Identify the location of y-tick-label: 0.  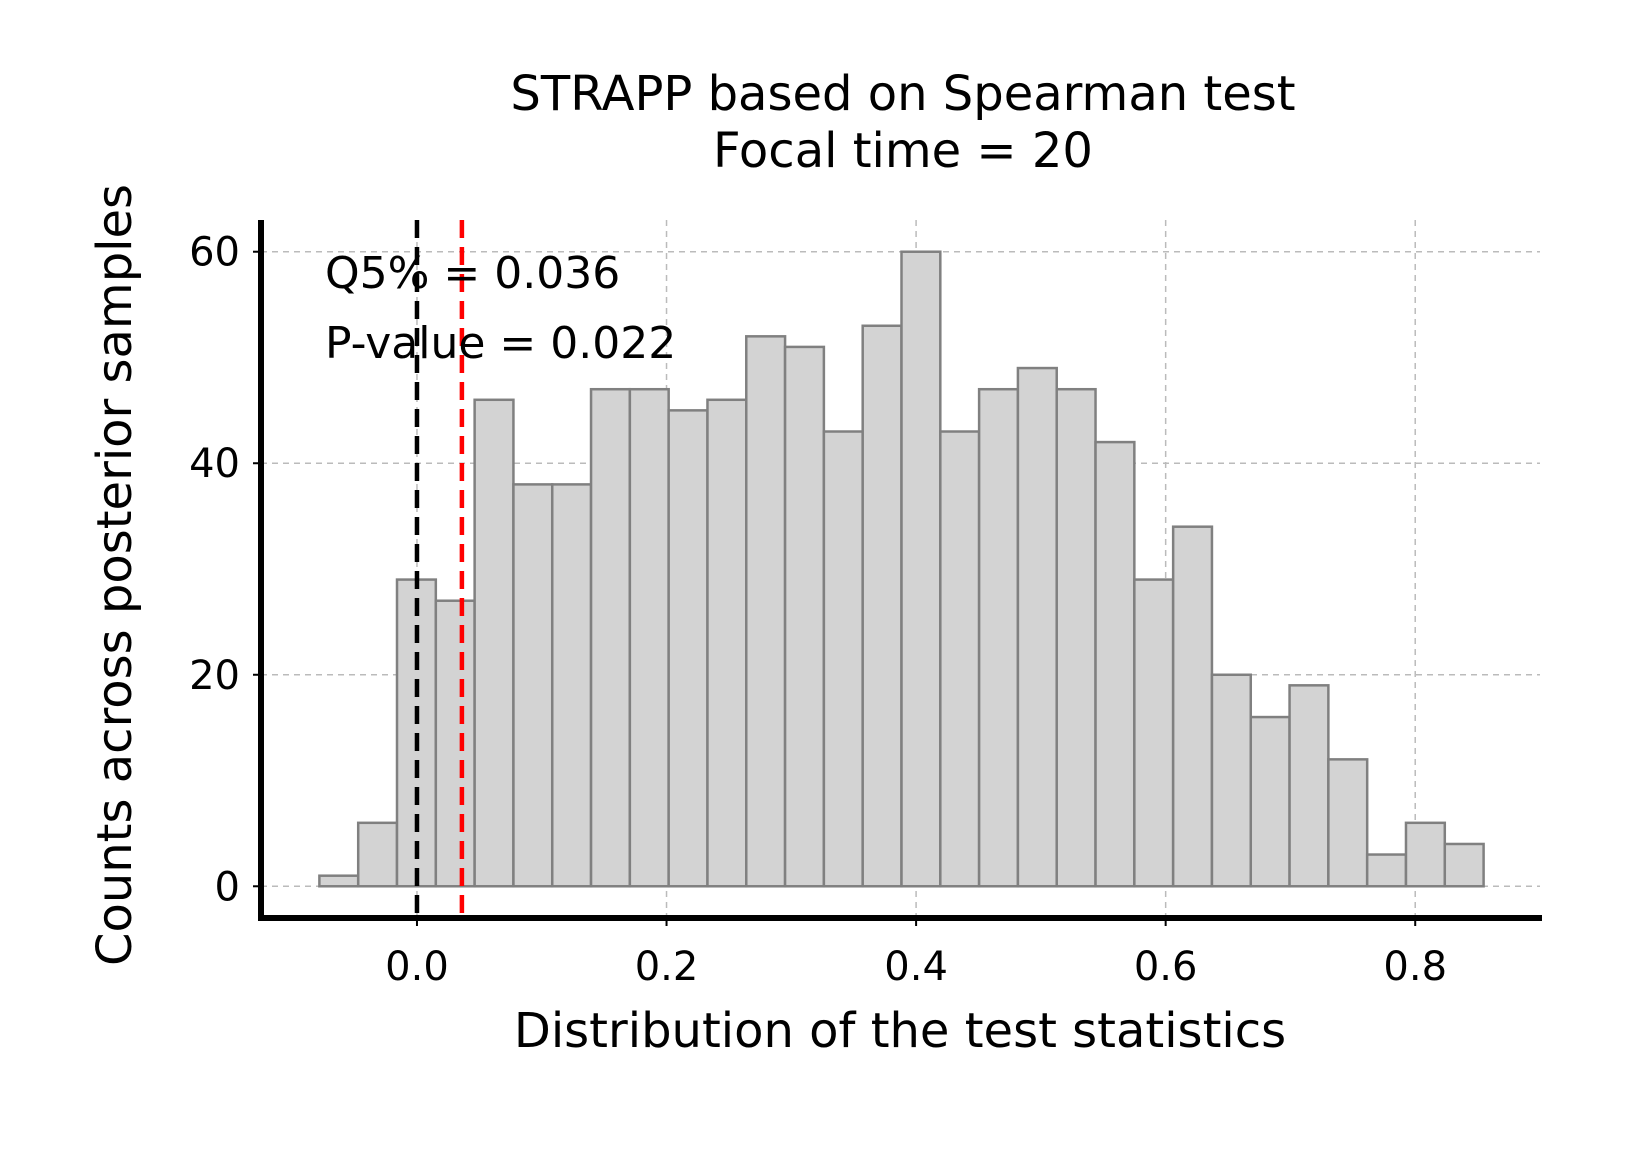
(227, 887).